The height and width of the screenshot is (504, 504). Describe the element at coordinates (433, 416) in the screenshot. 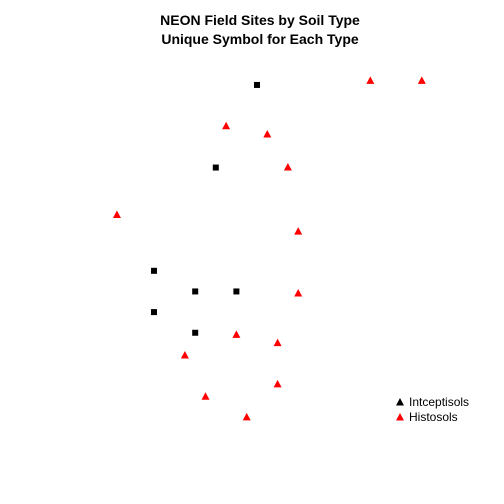

I see `legend-label-histosols: Histosols` at that location.